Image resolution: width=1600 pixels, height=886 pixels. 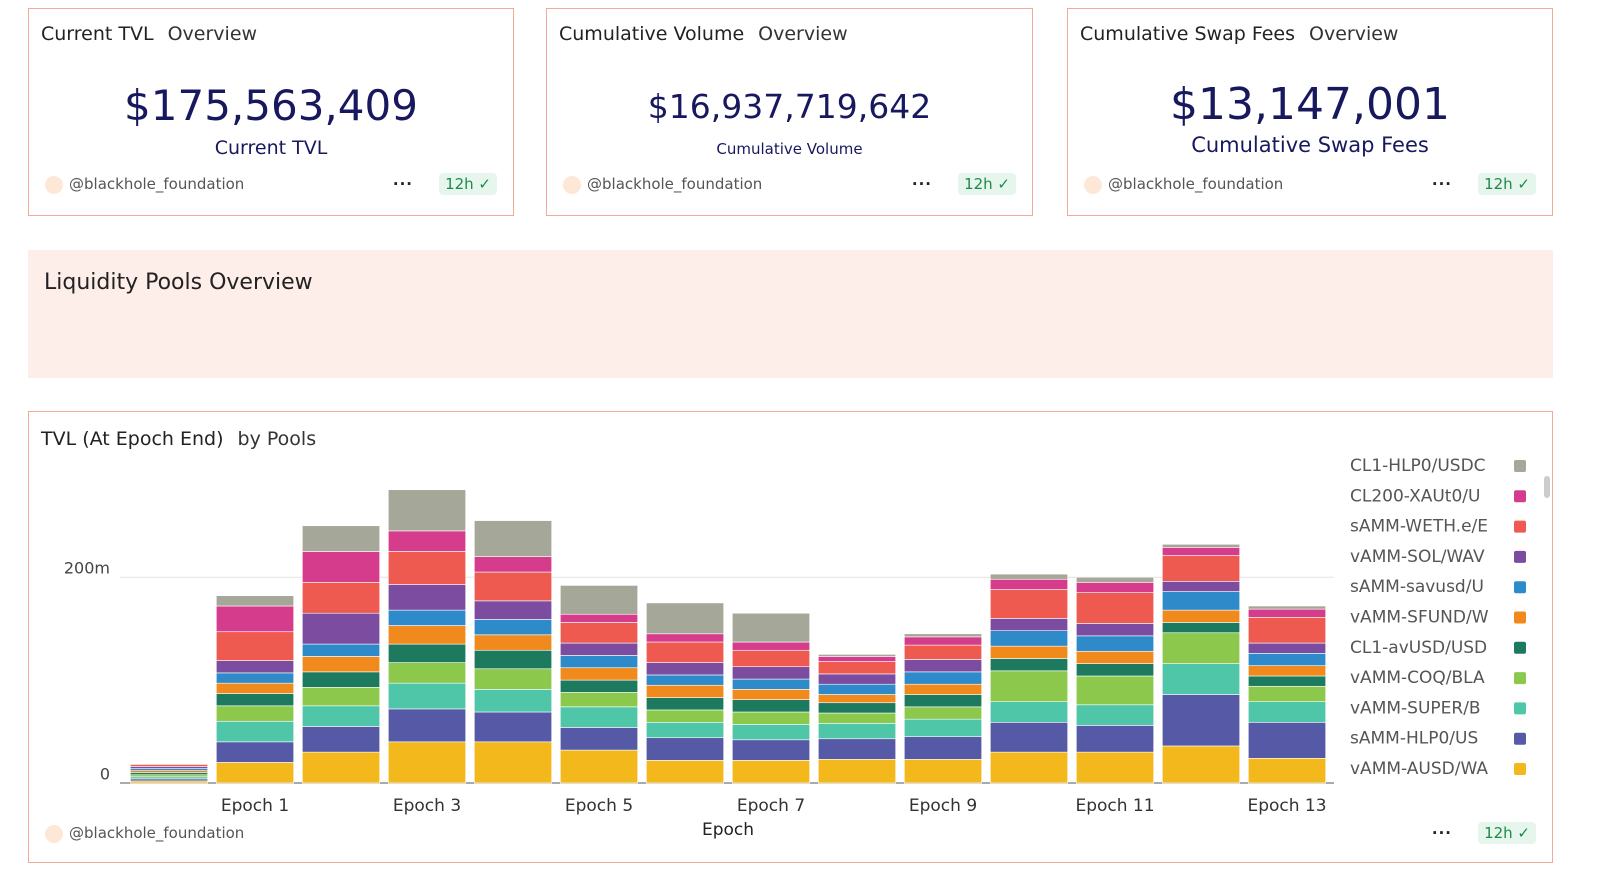 What do you see at coordinates (178, 282) in the screenshot?
I see `section-title: Liquidity Pools Overview` at bounding box center [178, 282].